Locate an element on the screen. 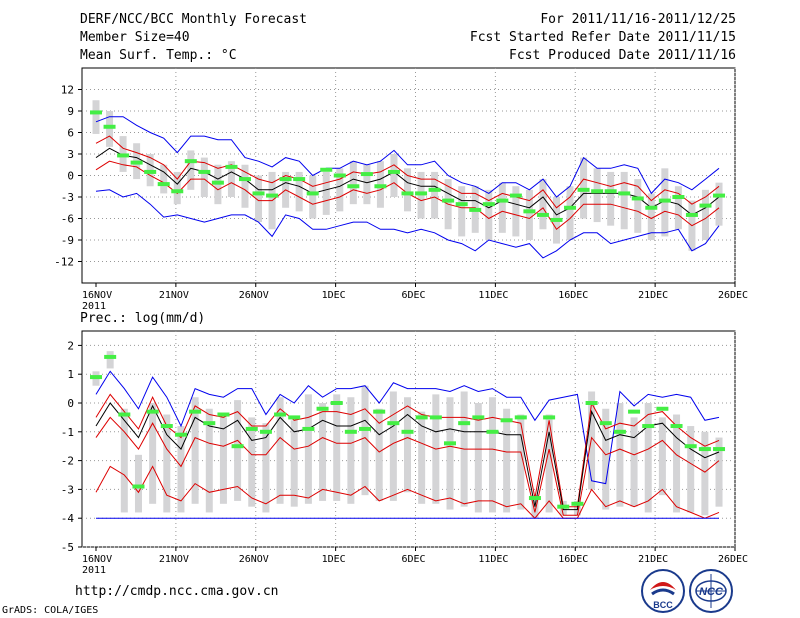 The width and height of the screenshot is (800, 618). y-tick-label: -4 is located at coordinates (68, 518).